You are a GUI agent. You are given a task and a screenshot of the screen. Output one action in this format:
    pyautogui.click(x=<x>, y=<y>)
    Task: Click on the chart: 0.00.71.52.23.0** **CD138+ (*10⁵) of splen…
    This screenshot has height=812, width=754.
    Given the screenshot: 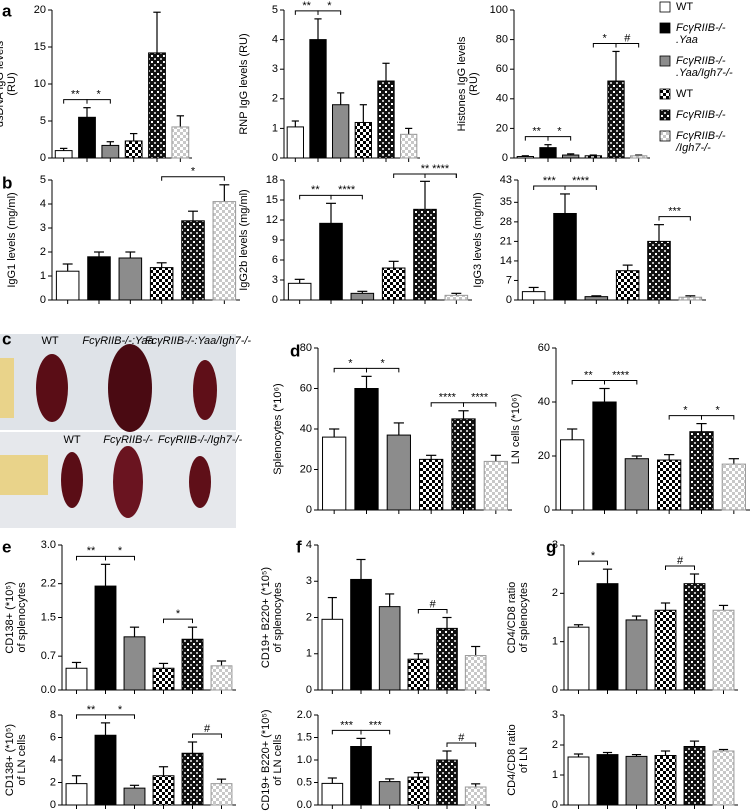 What is the action you would take?
    pyautogui.click(x=120, y=617)
    